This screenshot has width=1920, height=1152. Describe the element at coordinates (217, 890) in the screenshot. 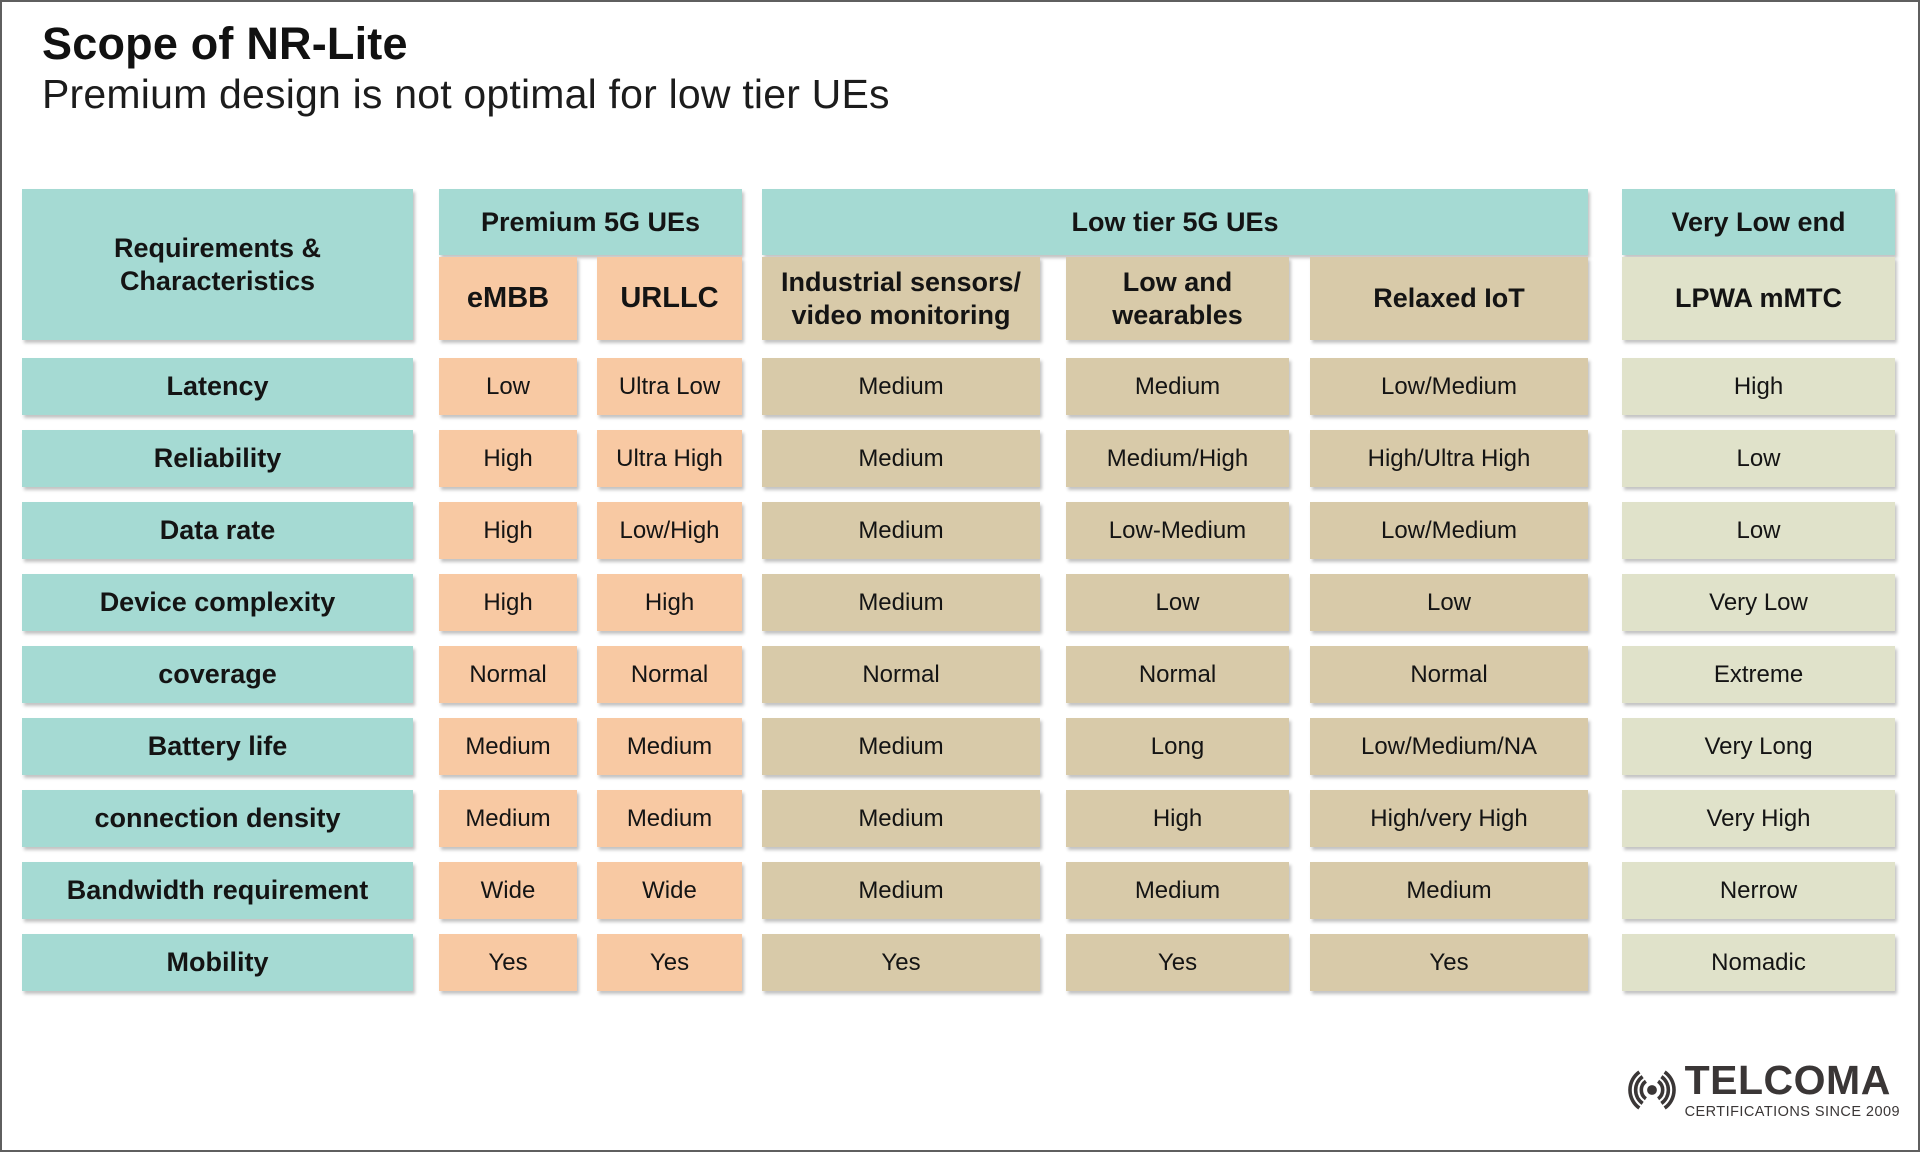

I see `row-label-bandwidth-requirement: Bandwidth requirement` at that location.